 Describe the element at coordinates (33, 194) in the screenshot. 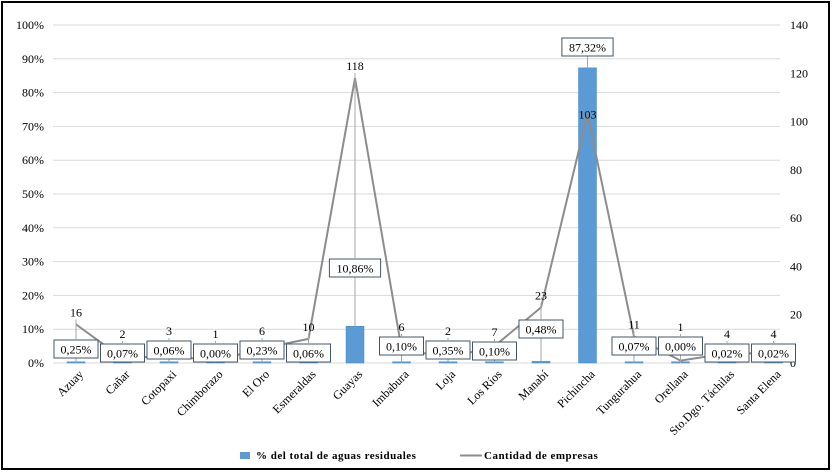

I see `left-tick-label: 50%` at that location.